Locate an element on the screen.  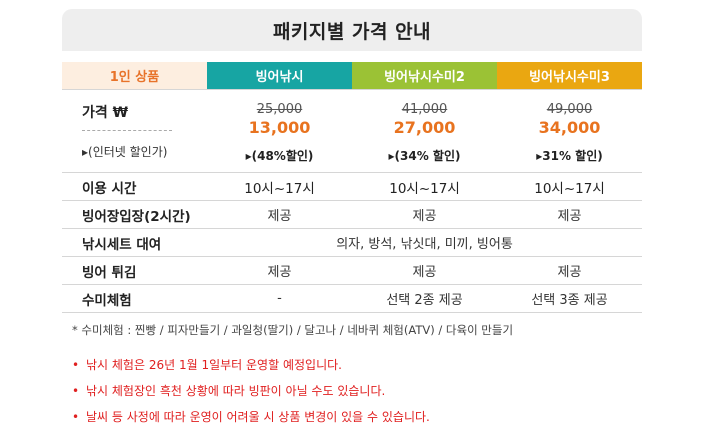
header-col3: 빙어낚시수미3 is located at coordinates (569, 76).